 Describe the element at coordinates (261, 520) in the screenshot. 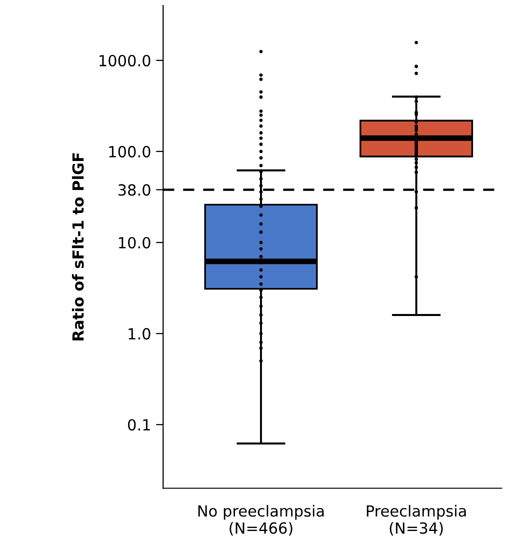

I see `x-tick-label: No preeclampsia (N=466)` at that location.